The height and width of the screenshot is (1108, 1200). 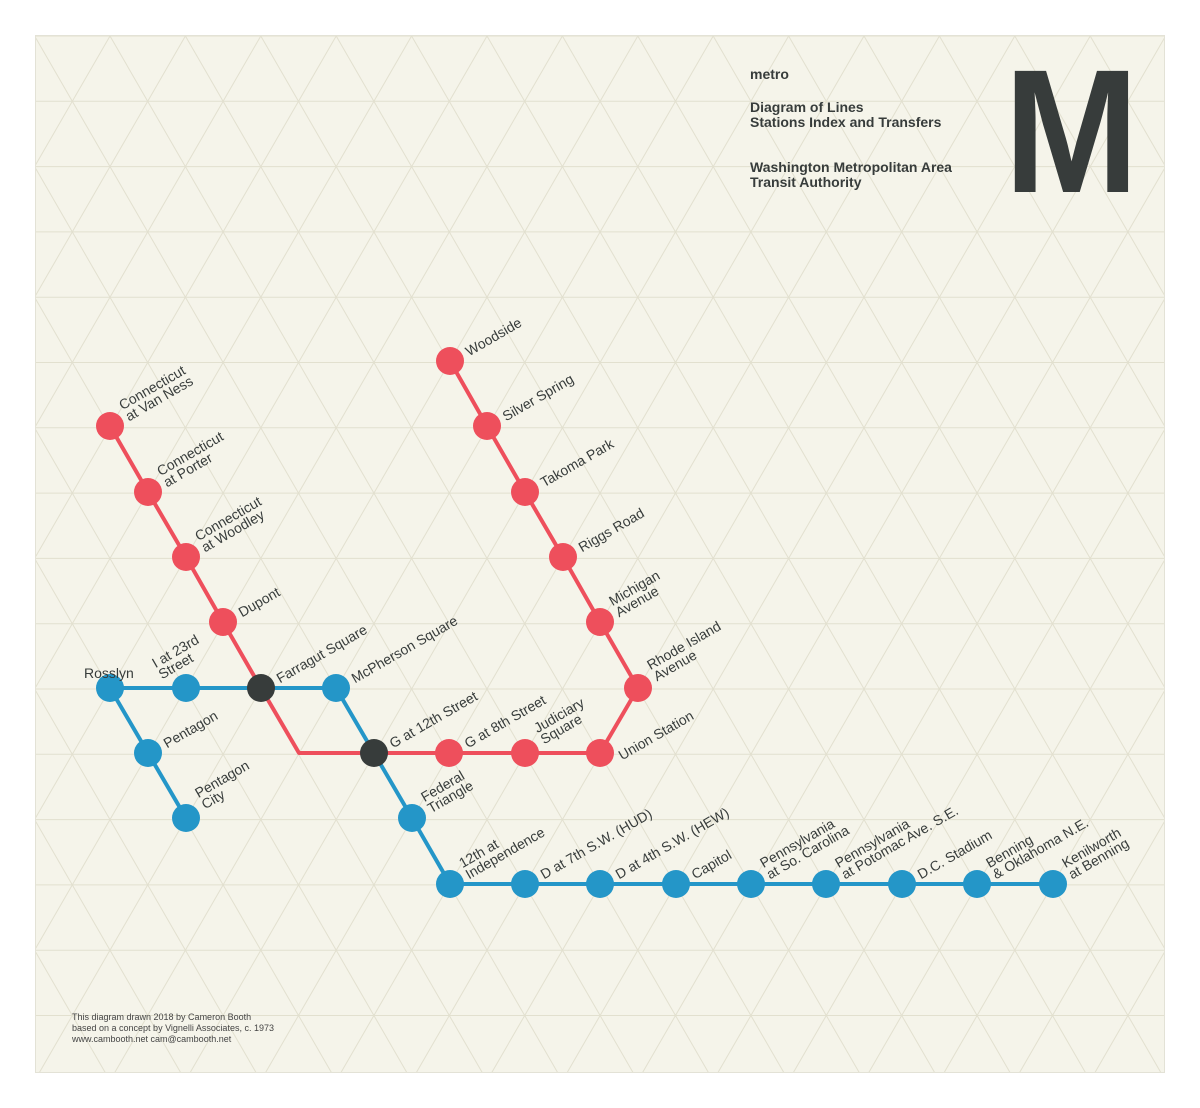 I want to click on station-label-dupont: Dupont, so click(x=259, y=602).